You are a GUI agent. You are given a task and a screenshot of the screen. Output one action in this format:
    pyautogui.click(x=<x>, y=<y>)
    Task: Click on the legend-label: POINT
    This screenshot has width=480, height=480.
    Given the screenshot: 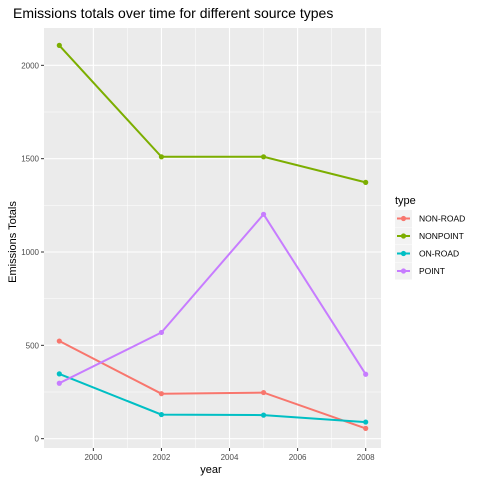 What is the action you would take?
    pyautogui.click(x=432, y=271)
    